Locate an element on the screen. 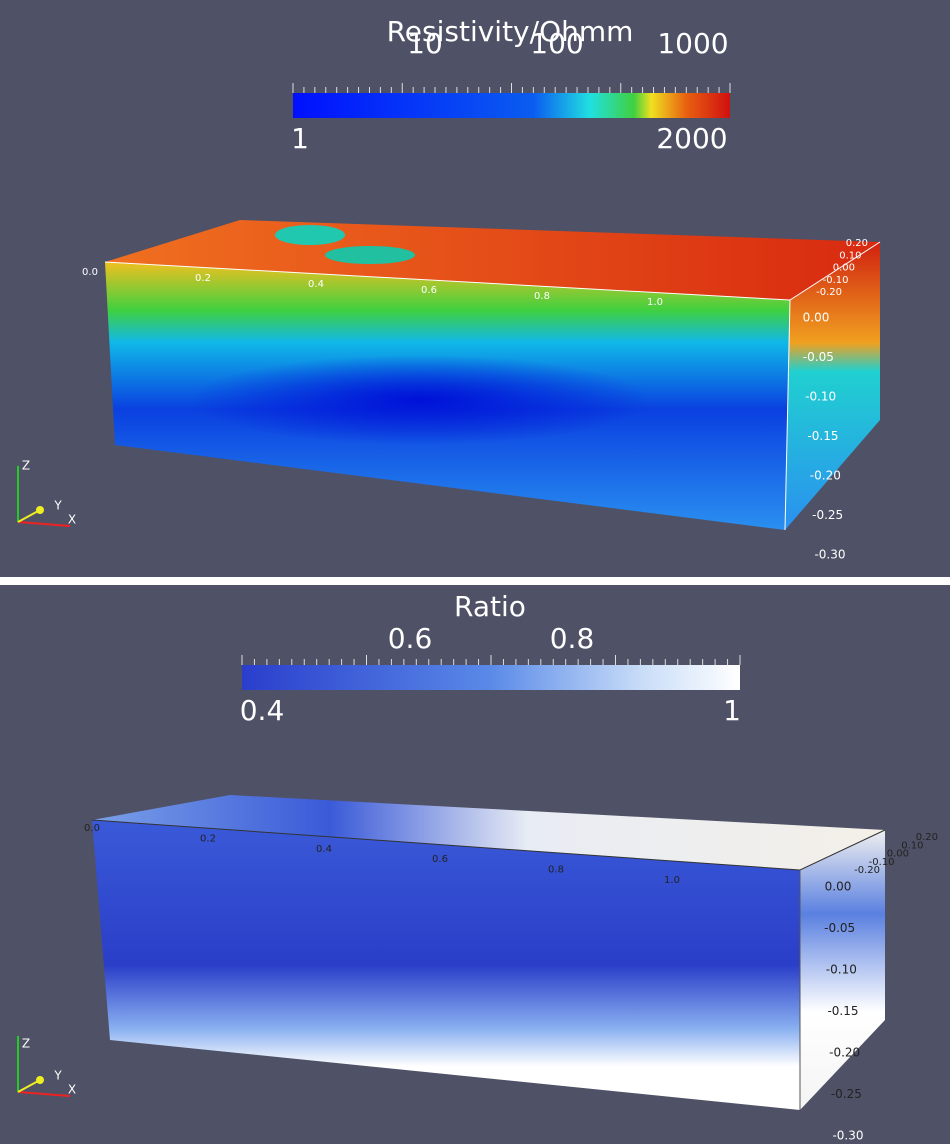 The image size is (950, 1144). top-face is located at coordinates (488, 832).